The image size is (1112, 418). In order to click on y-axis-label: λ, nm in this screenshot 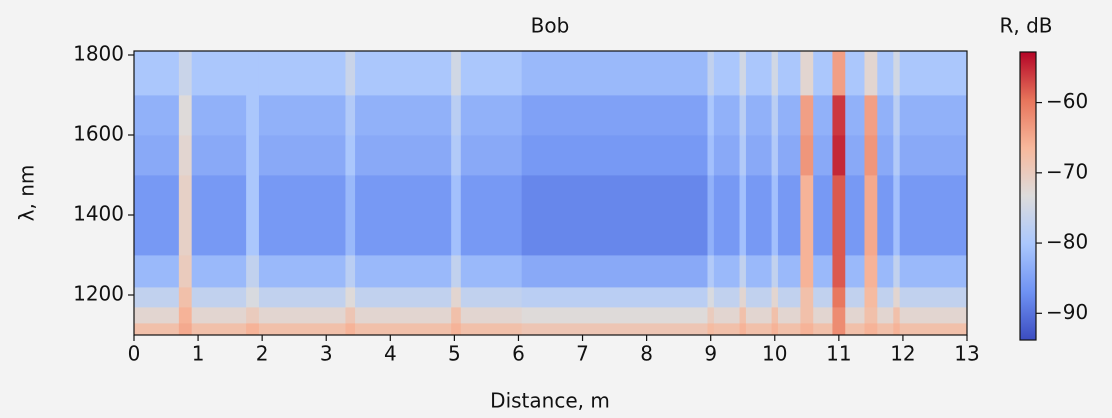, I will do `click(27, 193)`.